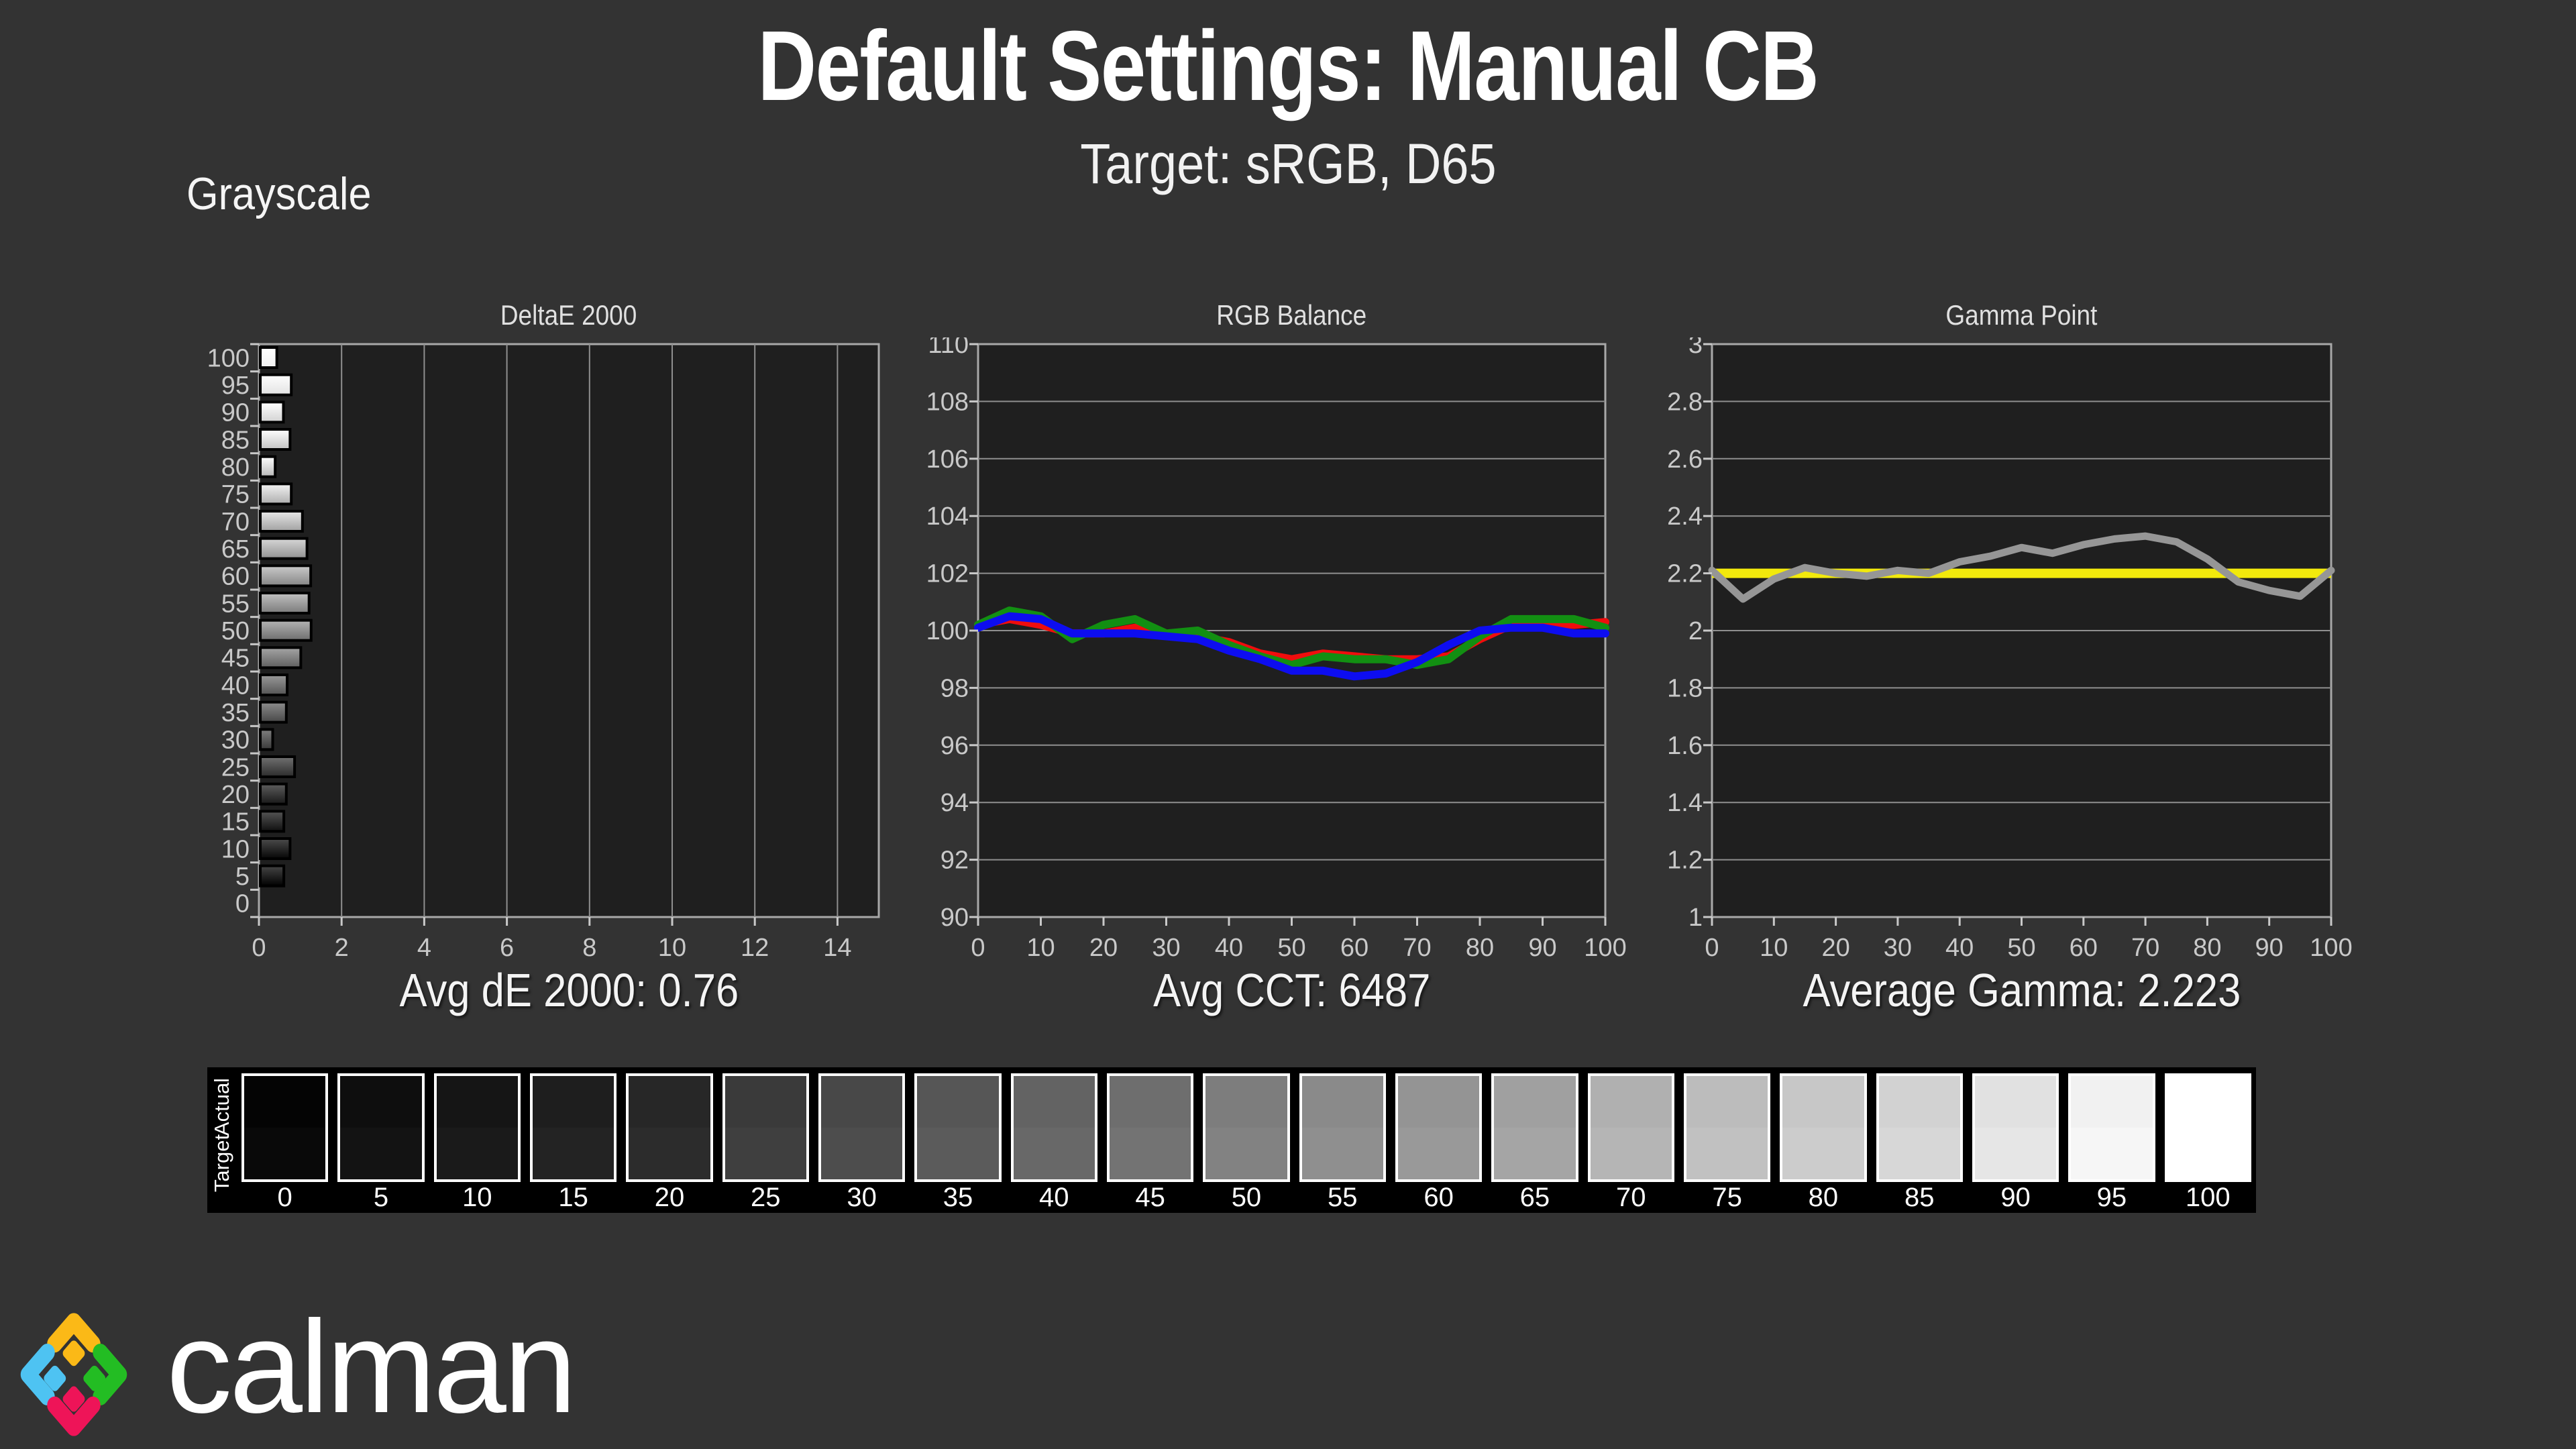 The image size is (2576, 1449). I want to click on svg-text: 2.6, so click(1685, 459).